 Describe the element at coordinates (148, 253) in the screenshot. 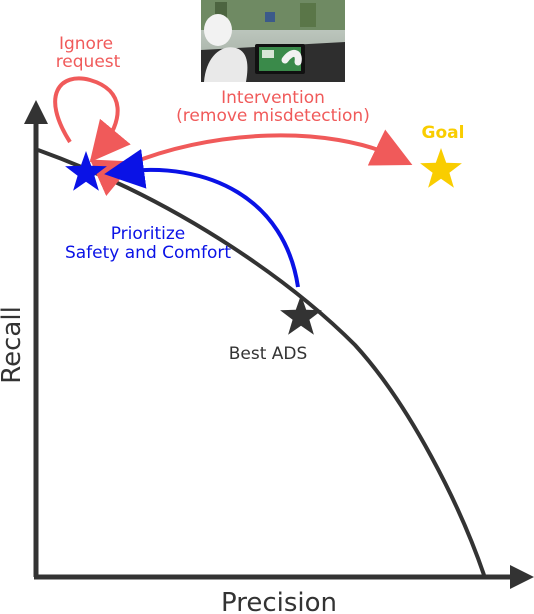

I see `prioritize-label-line2: Safety and Comfort` at that location.